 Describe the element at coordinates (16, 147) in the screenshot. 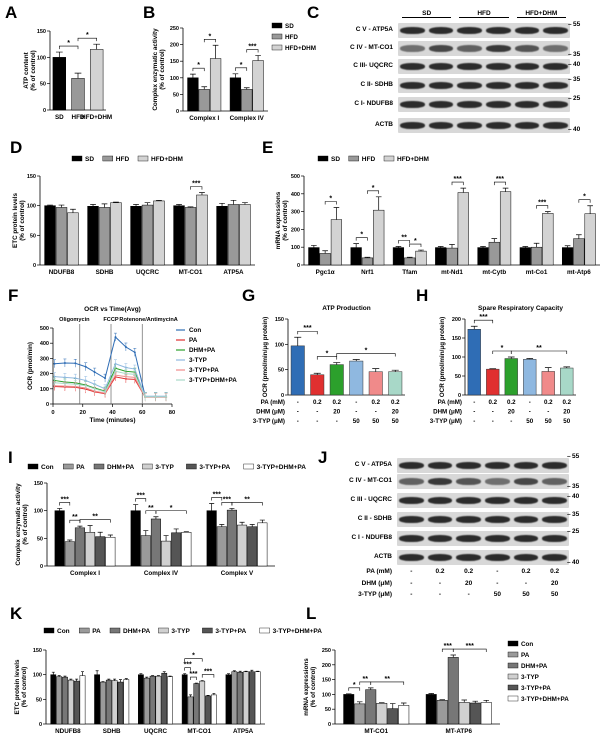

I see `panel-label-d: D` at that location.